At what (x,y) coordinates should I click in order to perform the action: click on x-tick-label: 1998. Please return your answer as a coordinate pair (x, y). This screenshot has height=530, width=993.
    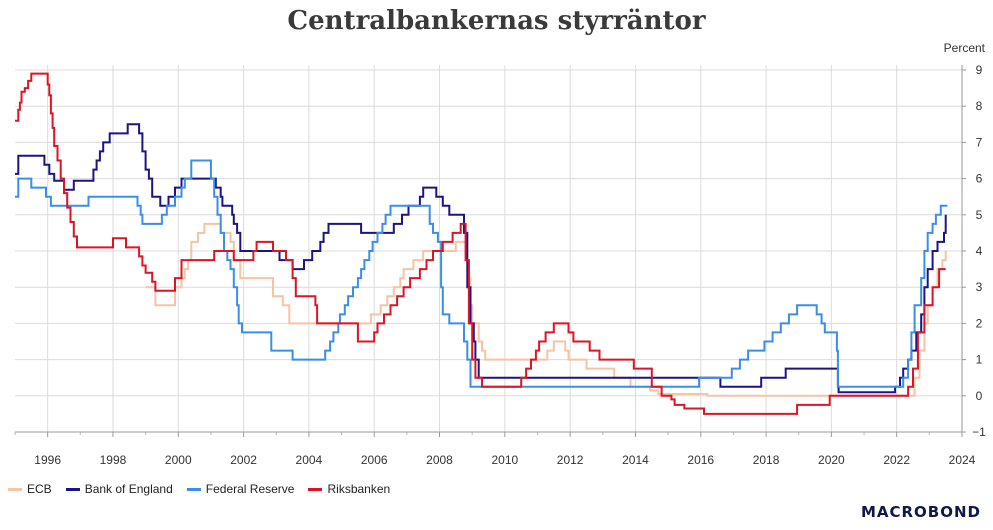
    Looking at the image, I should click on (113, 460).